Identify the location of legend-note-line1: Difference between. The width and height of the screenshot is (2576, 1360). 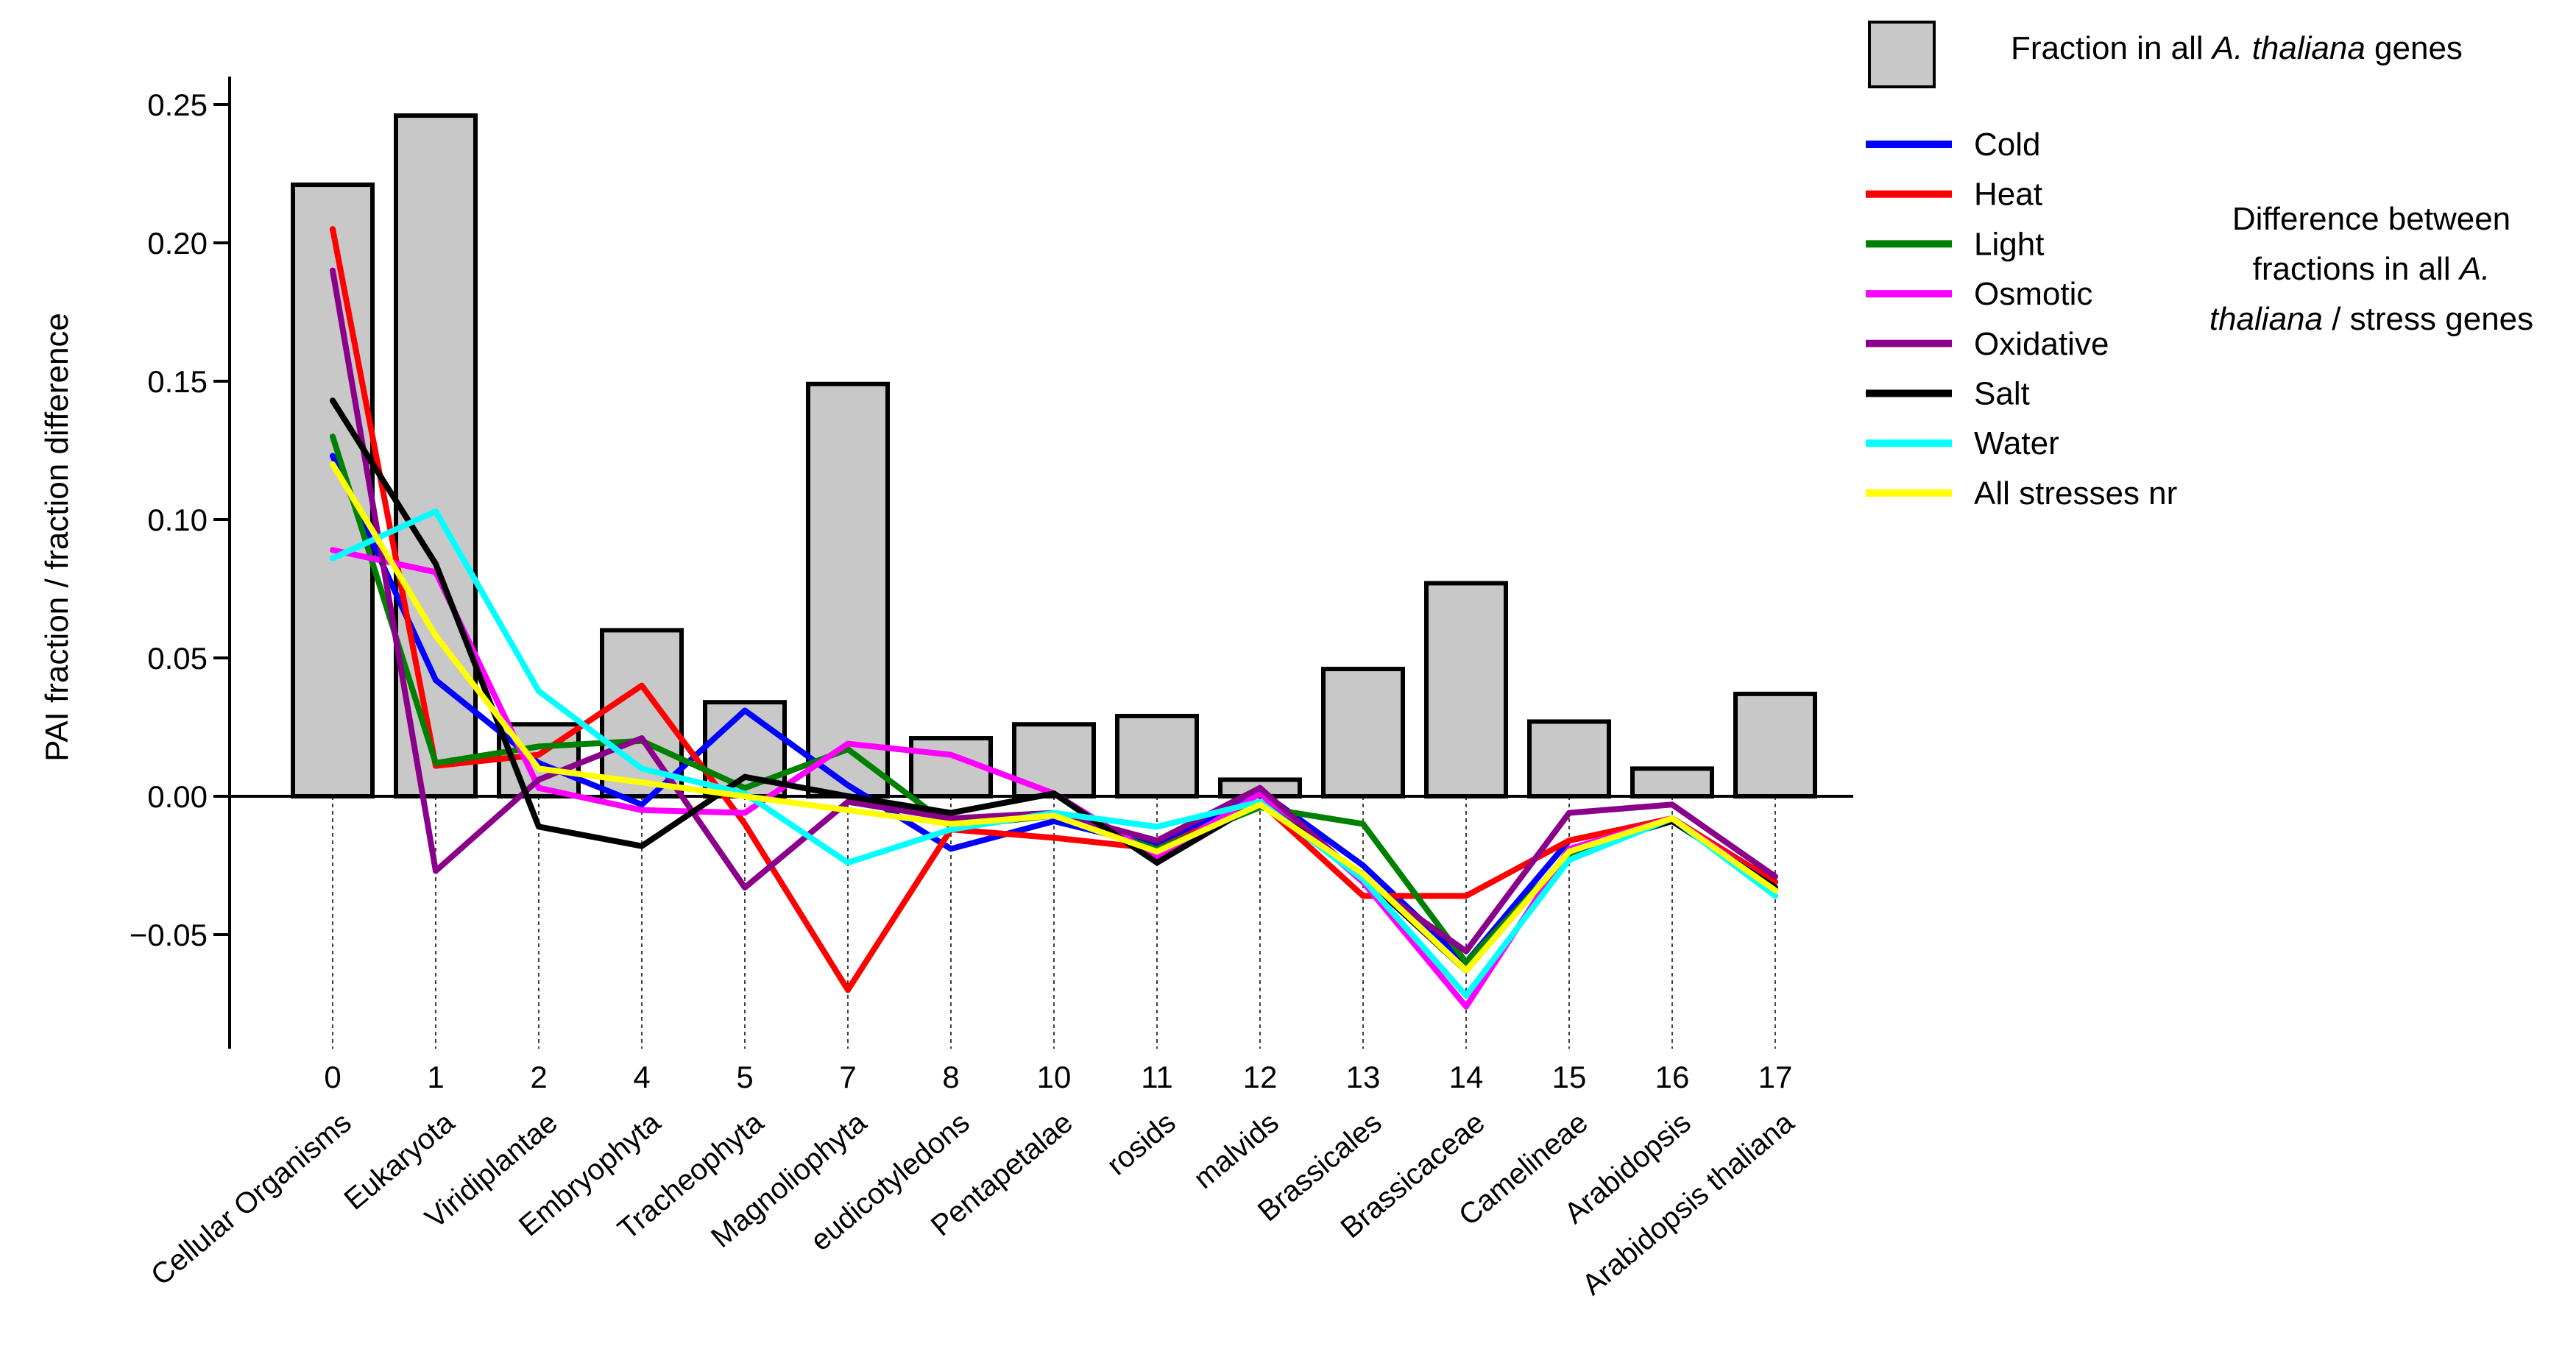
(2371, 219).